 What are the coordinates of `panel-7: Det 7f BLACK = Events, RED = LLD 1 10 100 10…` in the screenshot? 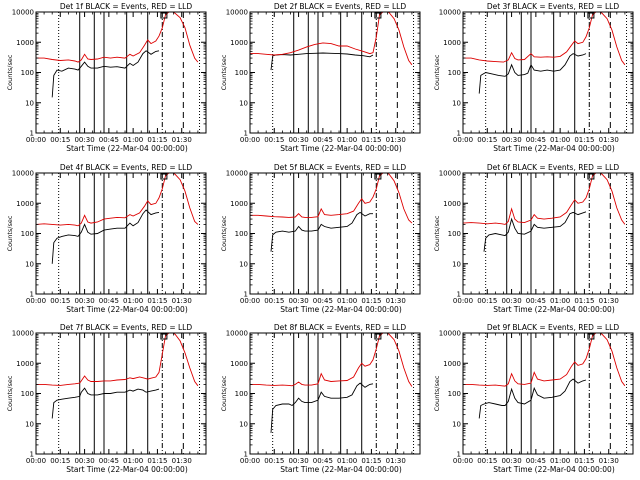 It's located at (106, 398).